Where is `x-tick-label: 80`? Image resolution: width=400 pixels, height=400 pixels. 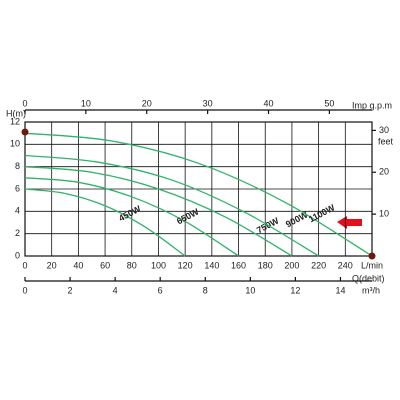 x-tick-label: 80 is located at coordinates (132, 265).